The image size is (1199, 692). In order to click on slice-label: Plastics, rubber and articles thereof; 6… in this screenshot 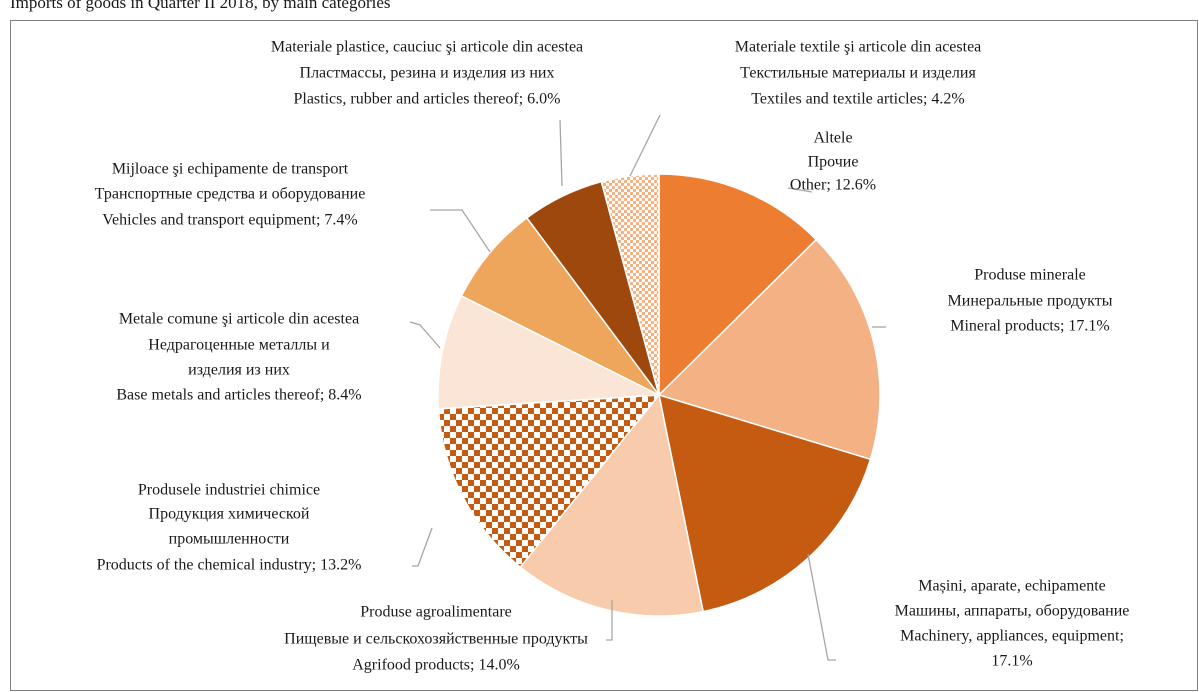, I will do `click(426, 99)`.